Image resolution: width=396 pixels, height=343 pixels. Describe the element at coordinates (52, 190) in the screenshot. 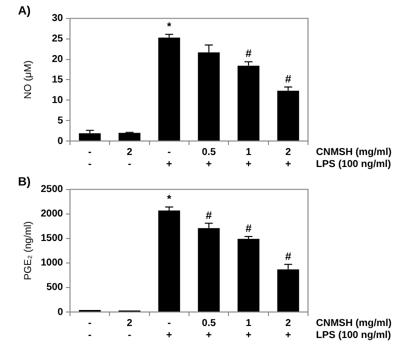

I see `y-tick-label: 2500` at that location.